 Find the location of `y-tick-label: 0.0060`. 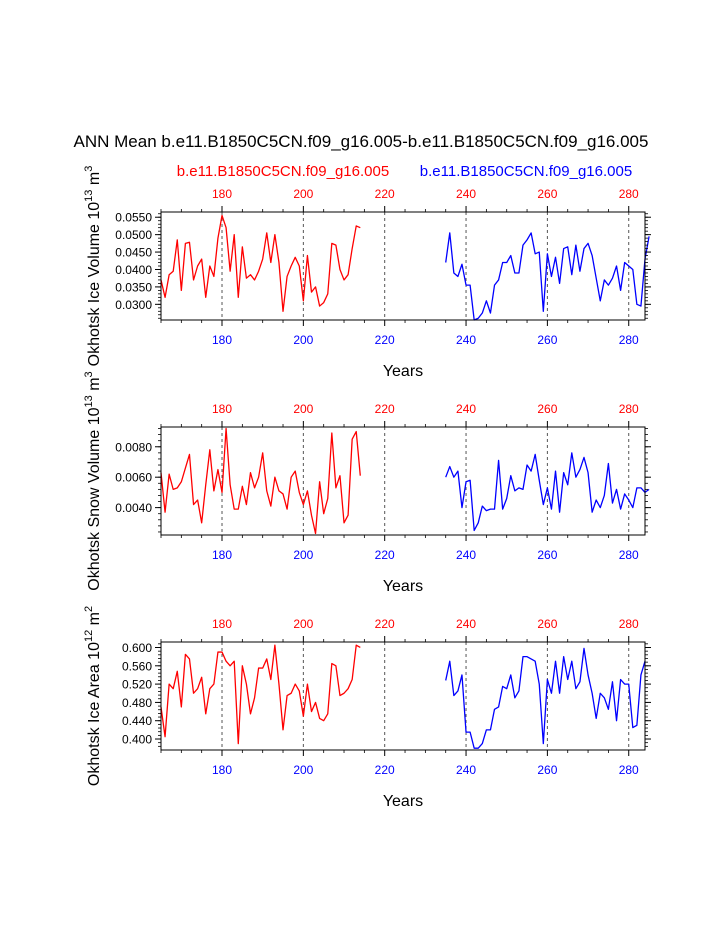

y-tick-label: 0.0060 is located at coordinates (133, 478).